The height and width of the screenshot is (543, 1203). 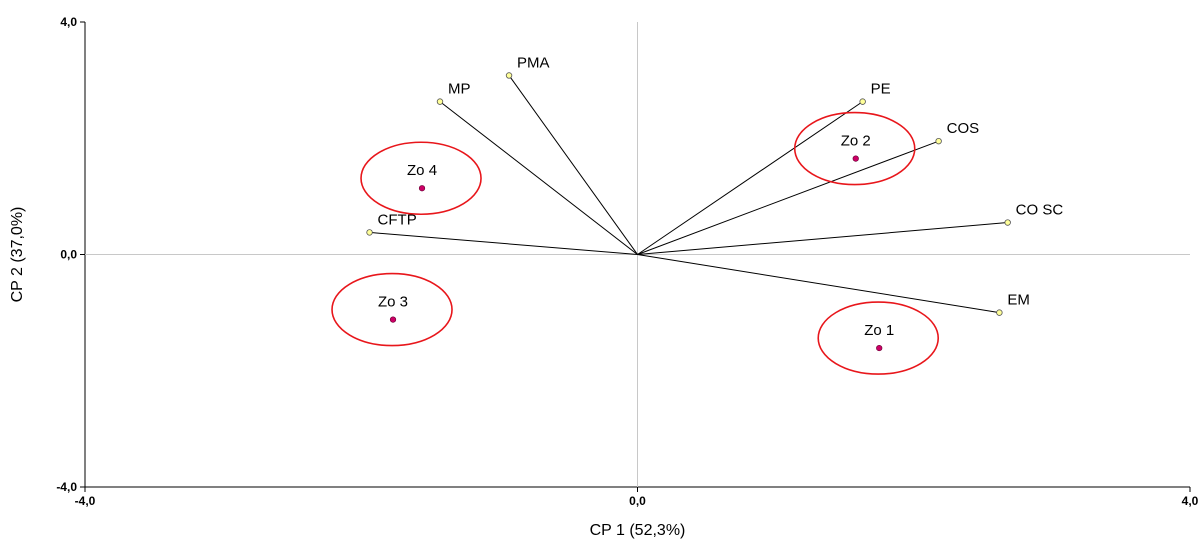 I want to click on x-axis-title: CP 1 (52,3%), so click(x=638, y=530).